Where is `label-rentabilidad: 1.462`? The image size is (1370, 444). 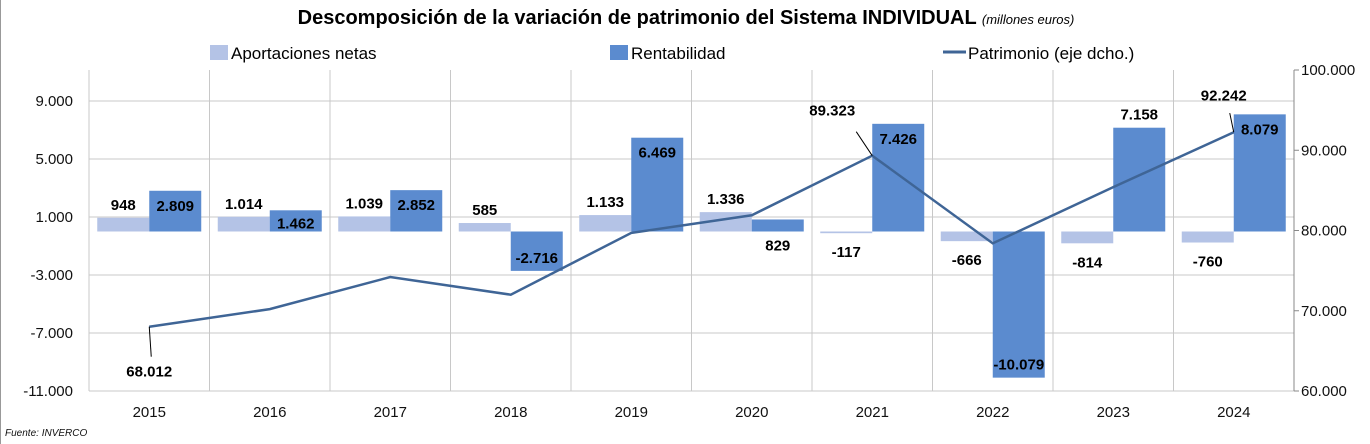
label-rentabilidad: 1.462 is located at coordinates (296, 223).